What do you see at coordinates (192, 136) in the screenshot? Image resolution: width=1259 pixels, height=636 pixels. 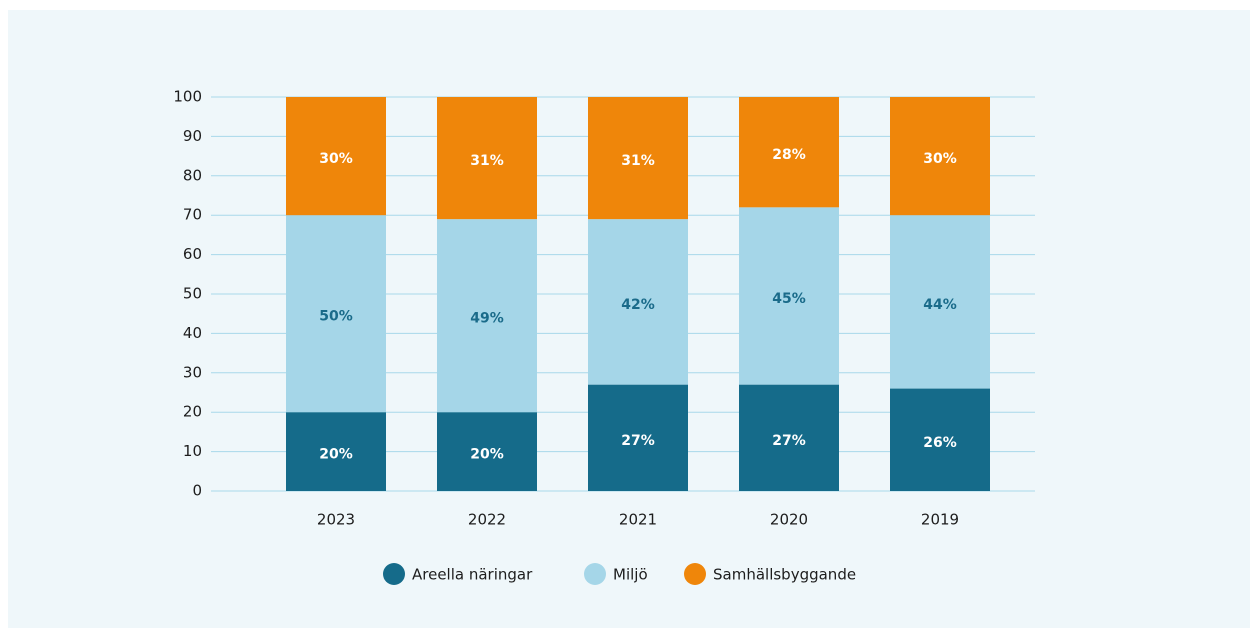 I see `y-tick-label: 90` at bounding box center [192, 136].